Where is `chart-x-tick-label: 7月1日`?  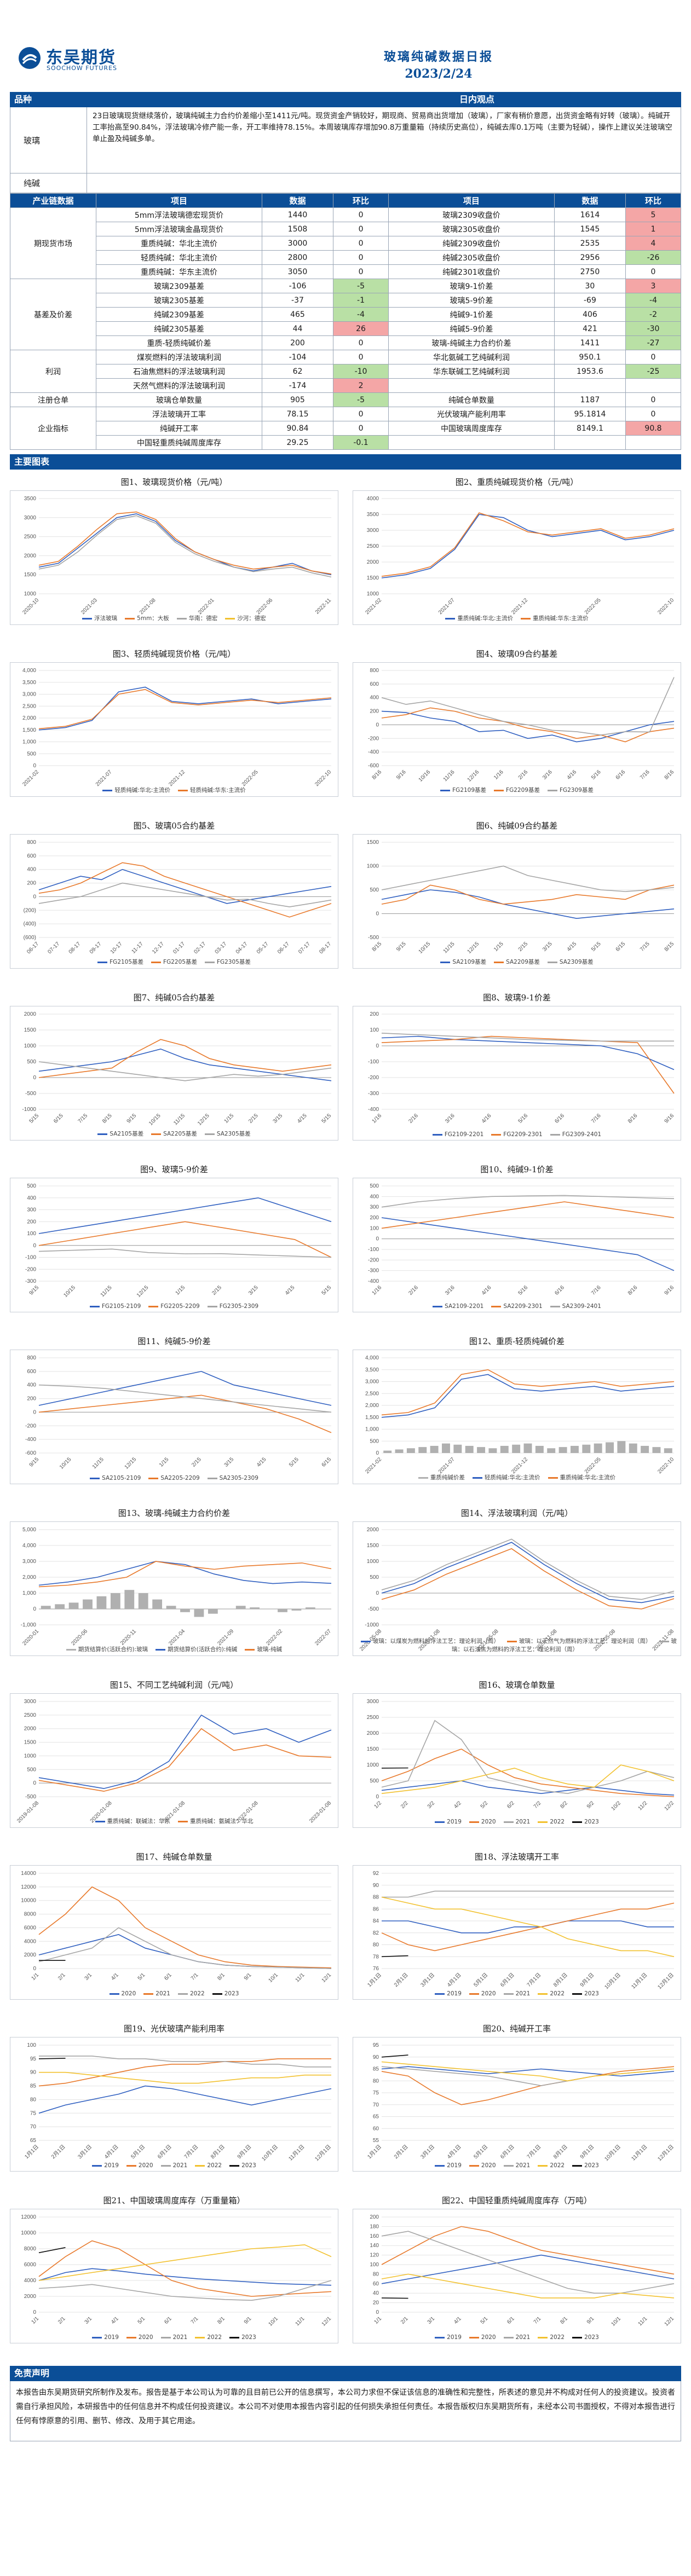 chart-x-tick-label: 7月1日 is located at coordinates (534, 1980).